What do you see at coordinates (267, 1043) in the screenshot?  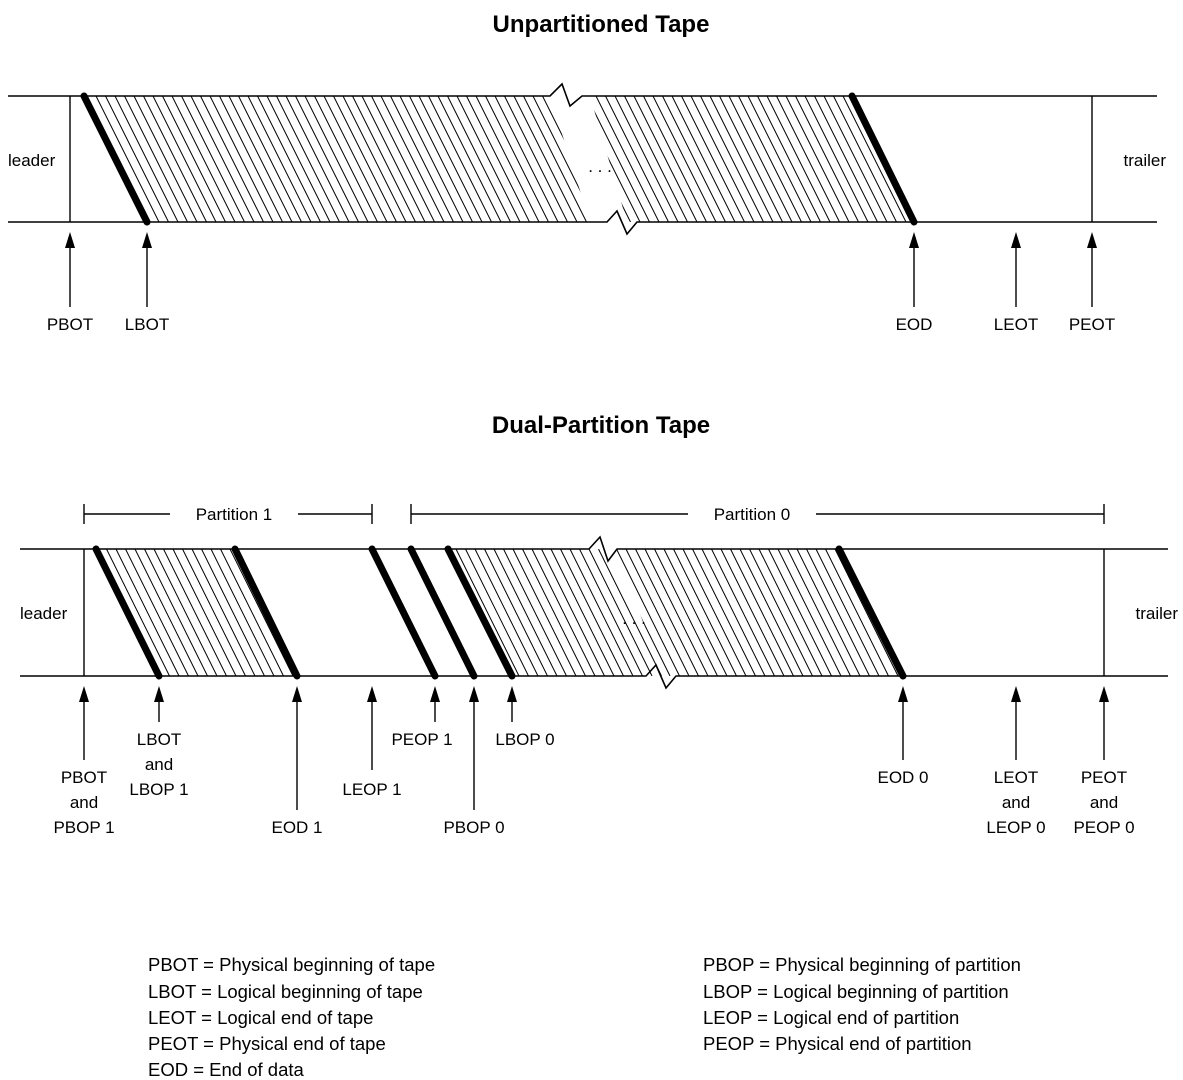 I see `legend-entry: PEOT = Physical end of tape` at bounding box center [267, 1043].